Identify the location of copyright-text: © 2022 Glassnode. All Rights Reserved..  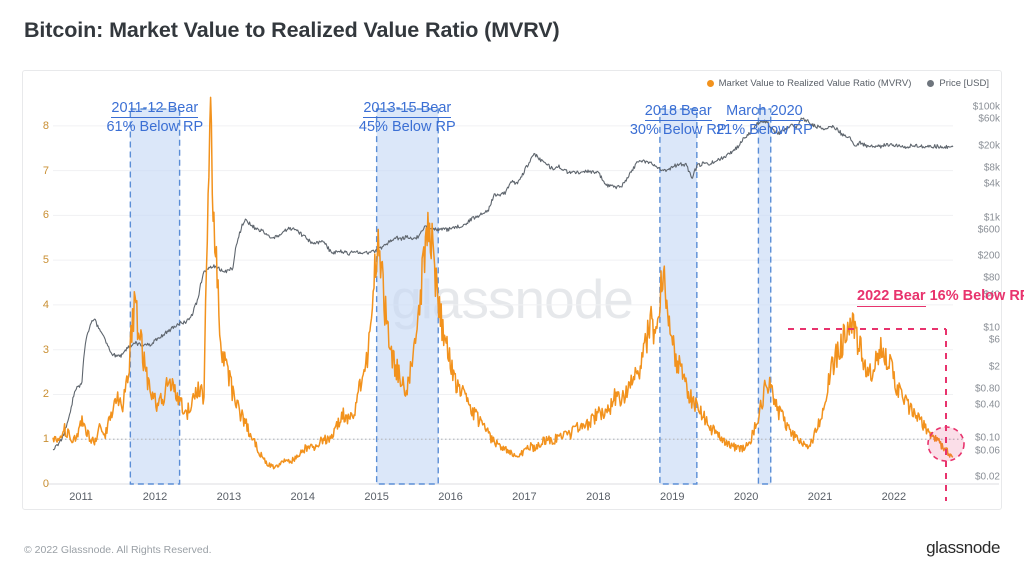
(118, 550).